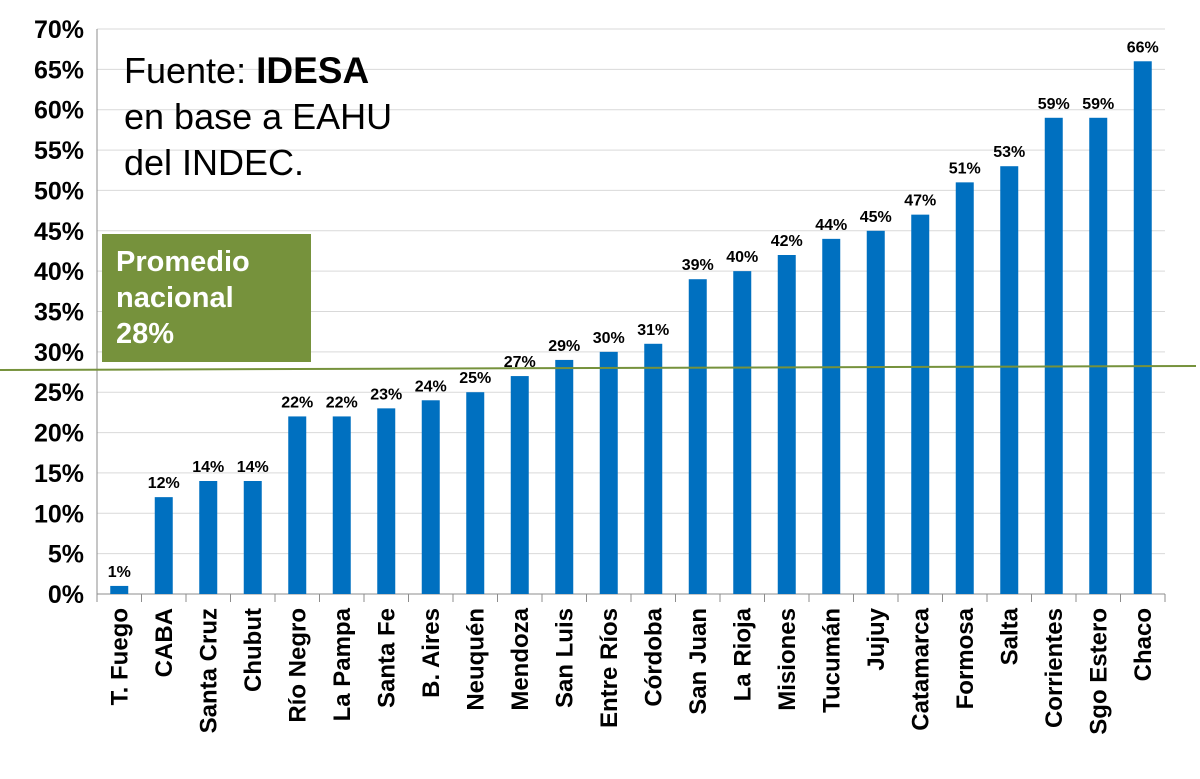 The image size is (1200, 779). I want to click on source-brand: IDESA, so click(313, 70).